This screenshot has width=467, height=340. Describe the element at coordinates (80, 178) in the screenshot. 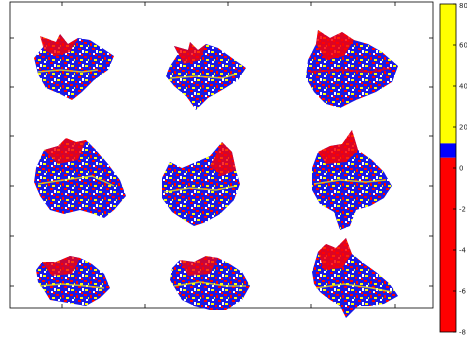

I see `leaf-panel-r2c1` at that location.